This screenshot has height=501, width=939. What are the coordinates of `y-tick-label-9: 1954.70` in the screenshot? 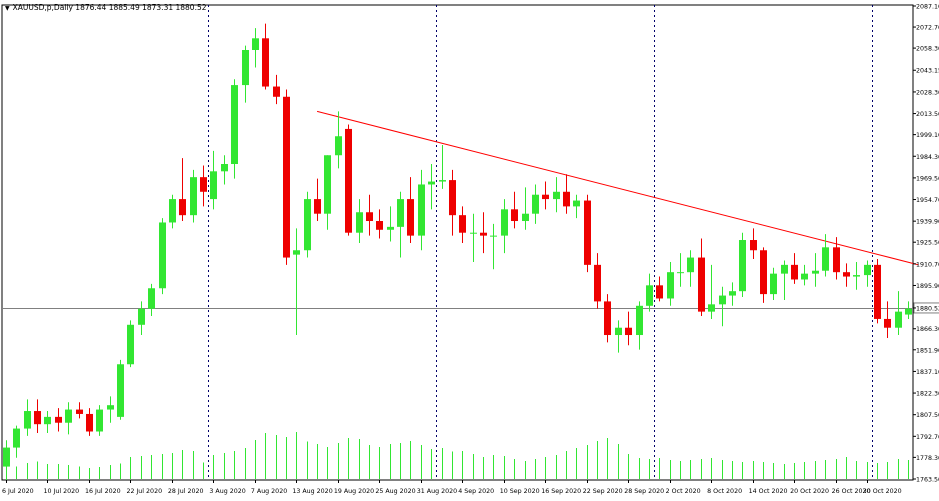 It's located at (927, 200).